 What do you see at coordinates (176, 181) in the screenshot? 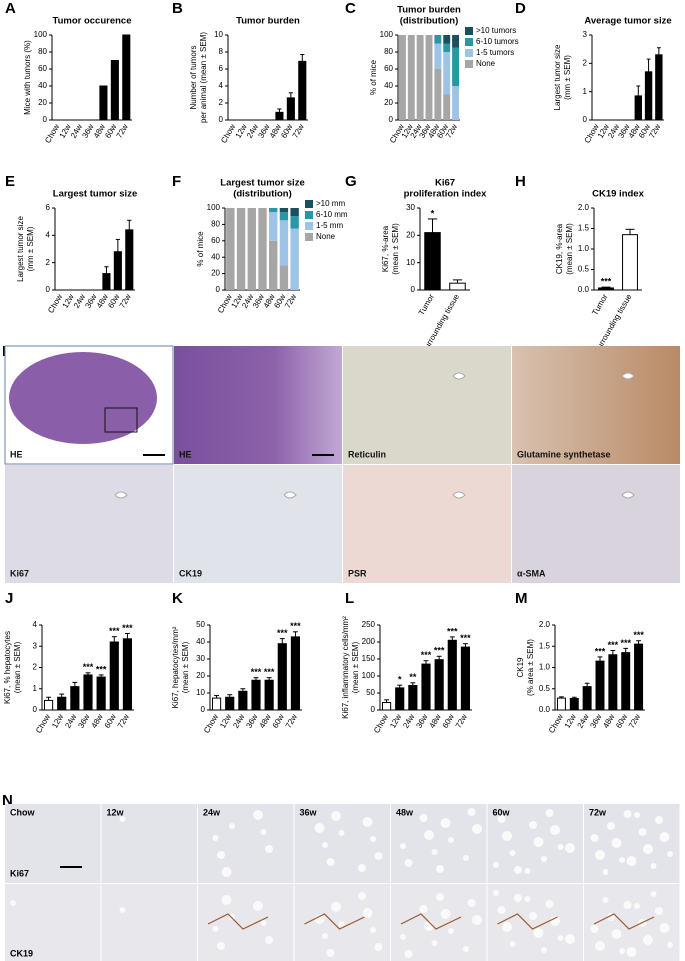
I see `panel-letter: F` at bounding box center [176, 181].